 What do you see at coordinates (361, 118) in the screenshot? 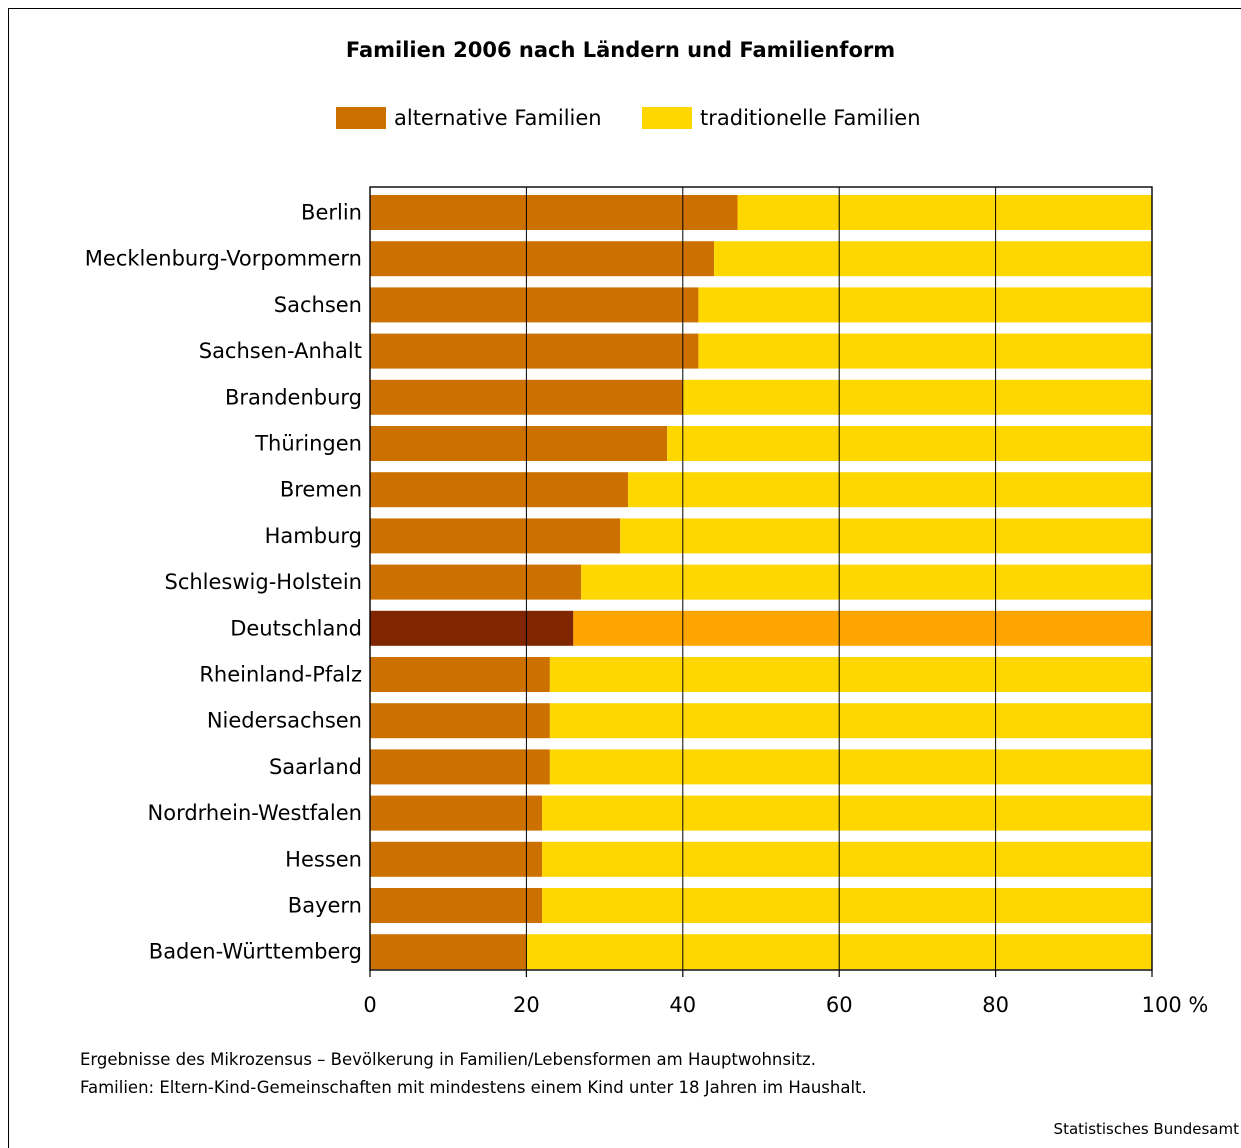
I see `legend-swatch-alternative` at bounding box center [361, 118].